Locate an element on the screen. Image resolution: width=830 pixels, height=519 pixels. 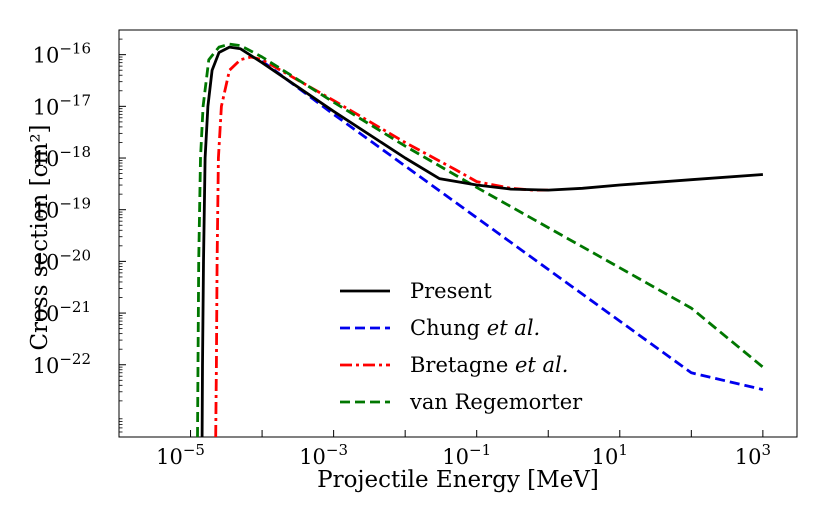
y-tick-label-0: 10−16 is located at coordinates (62, 54).